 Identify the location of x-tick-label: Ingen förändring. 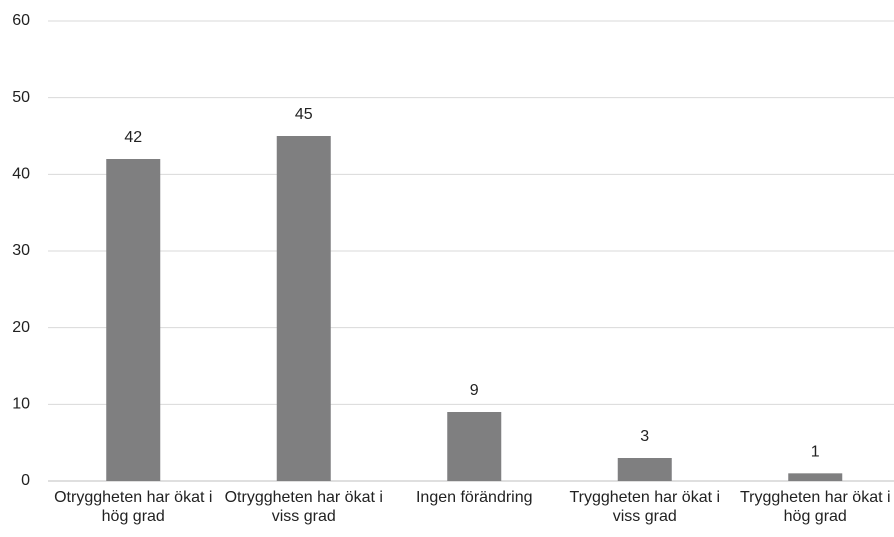
(474, 497).